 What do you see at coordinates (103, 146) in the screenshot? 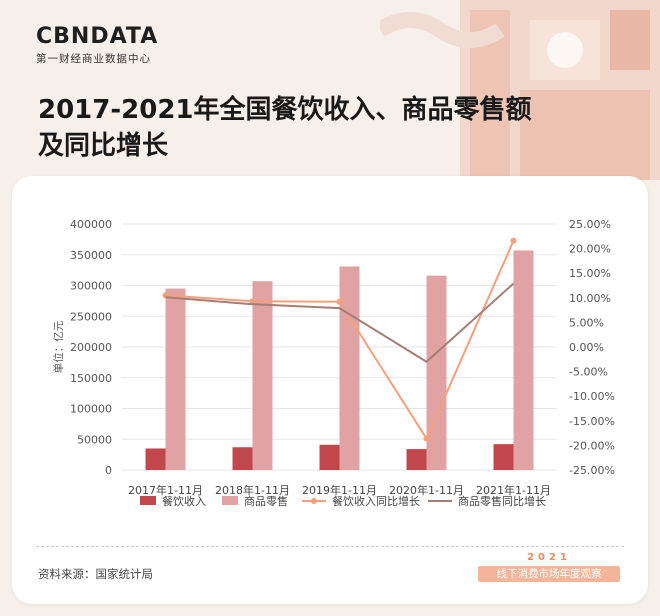
I see `title-line-2: 及同比增长` at bounding box center [103, 146].